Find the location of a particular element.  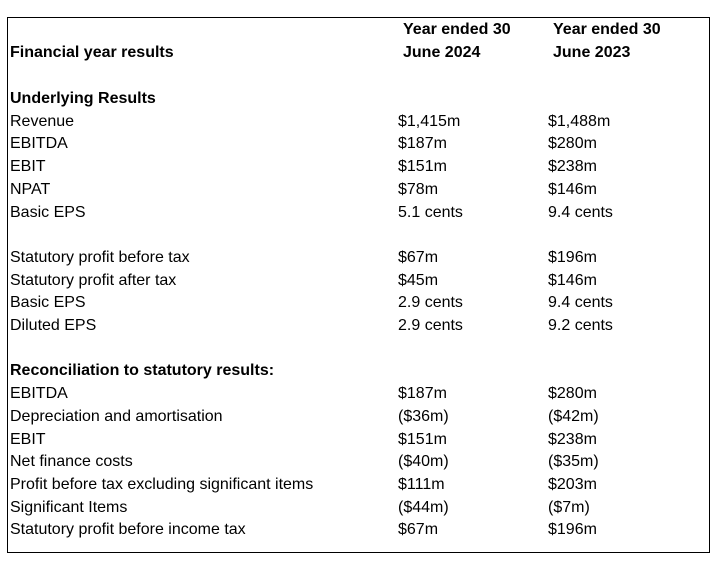

row-value: $1,415m is located at coordinates (429, 121).